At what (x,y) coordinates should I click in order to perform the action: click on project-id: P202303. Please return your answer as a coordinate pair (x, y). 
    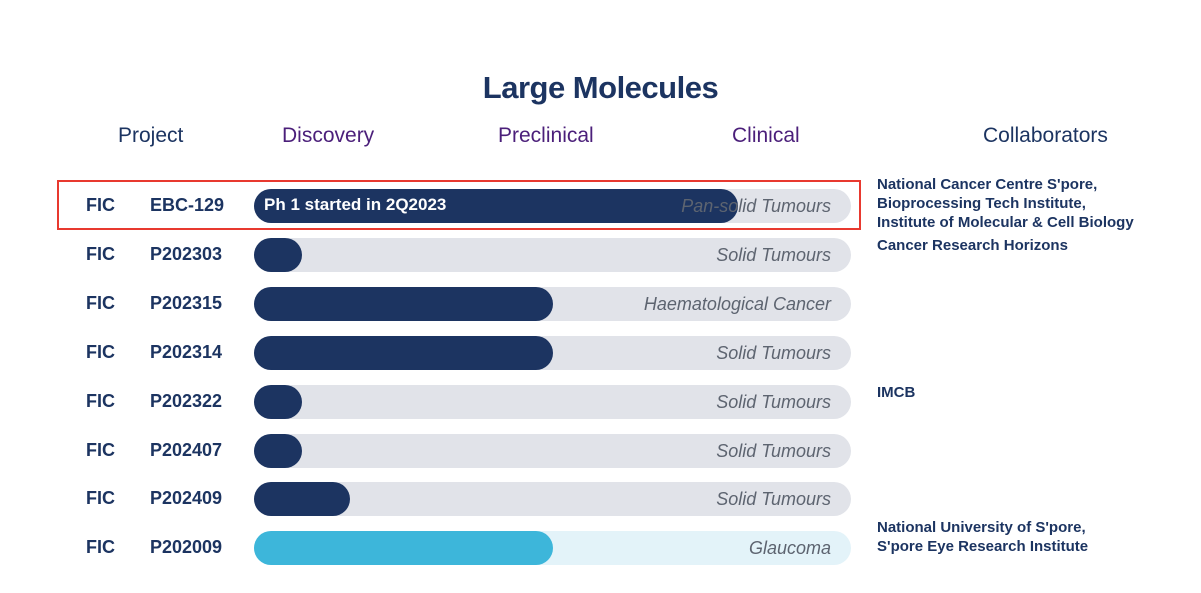
    Looking at the image, I should click on (186, 254).